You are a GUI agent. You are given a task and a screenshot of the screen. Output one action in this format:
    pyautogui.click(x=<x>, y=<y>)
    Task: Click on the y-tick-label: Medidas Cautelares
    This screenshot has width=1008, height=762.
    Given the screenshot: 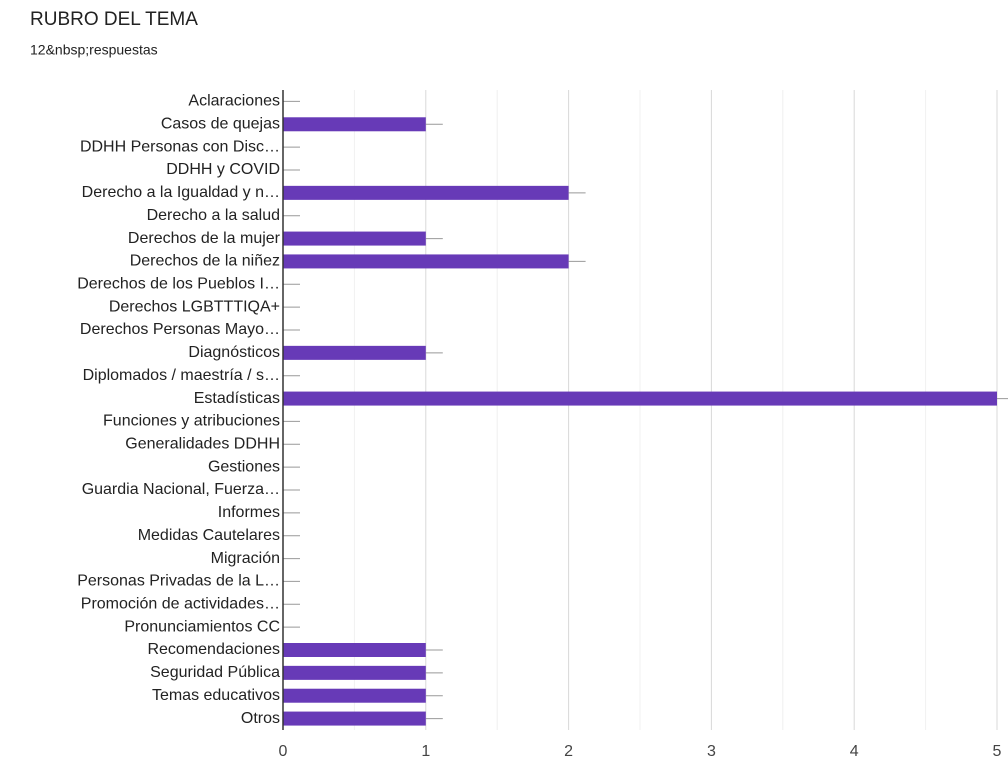 What is the action you would take?
    pyautogui.click(x=209, y=535)
    